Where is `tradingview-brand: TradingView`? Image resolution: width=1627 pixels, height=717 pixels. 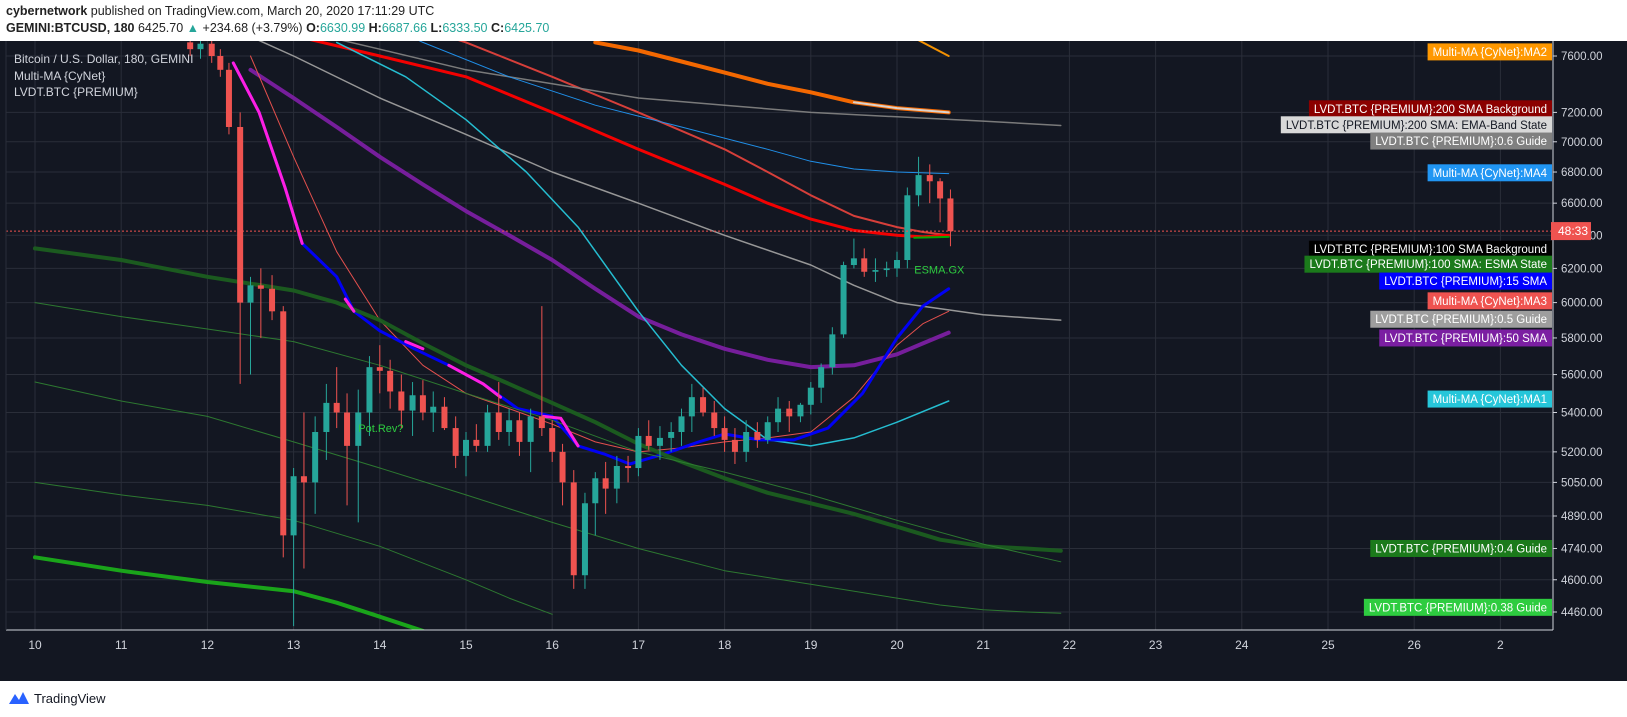
tradingview-brand: TradingView is located at coordinates (70, 698).